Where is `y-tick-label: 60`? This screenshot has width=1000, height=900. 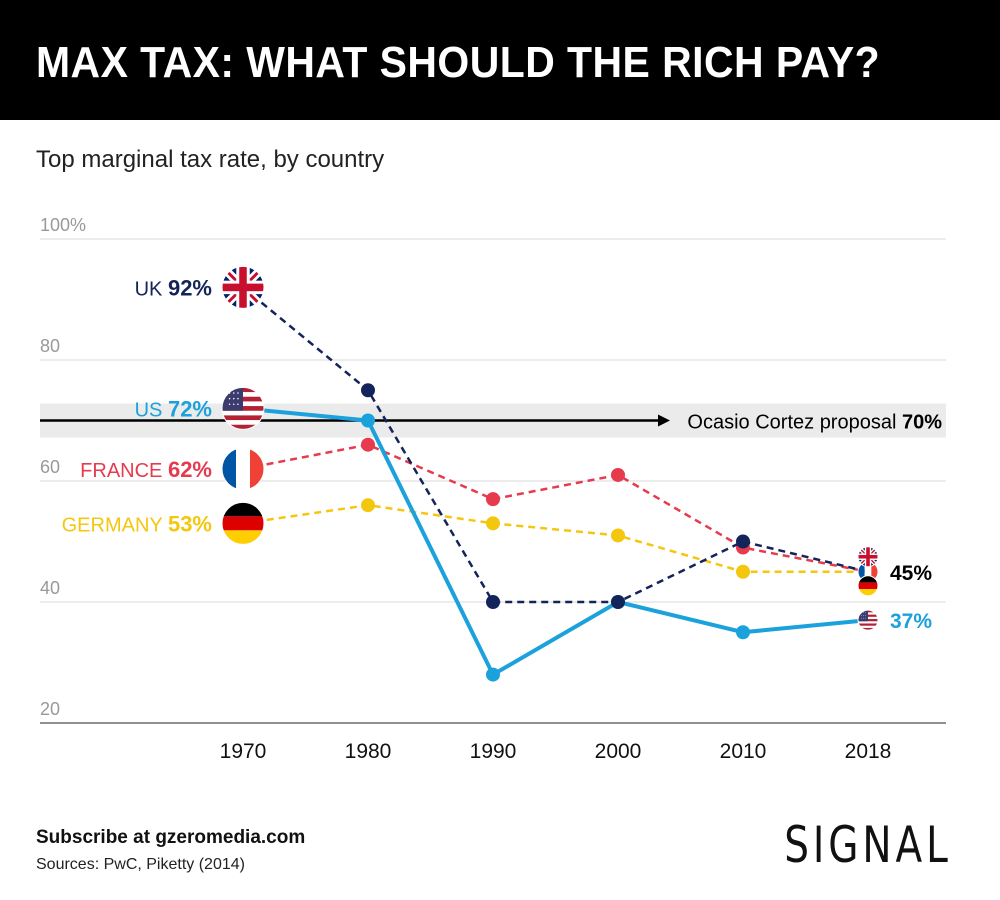 y-tick-label: 60 is located at coordinates (50, 467).